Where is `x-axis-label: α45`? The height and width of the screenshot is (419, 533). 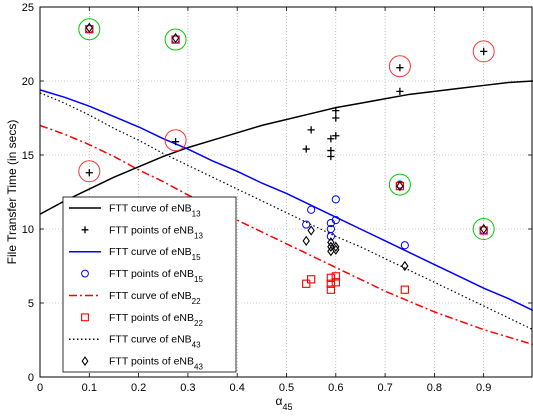 x-axis-label: α45 is located at coordinates (284, 403).